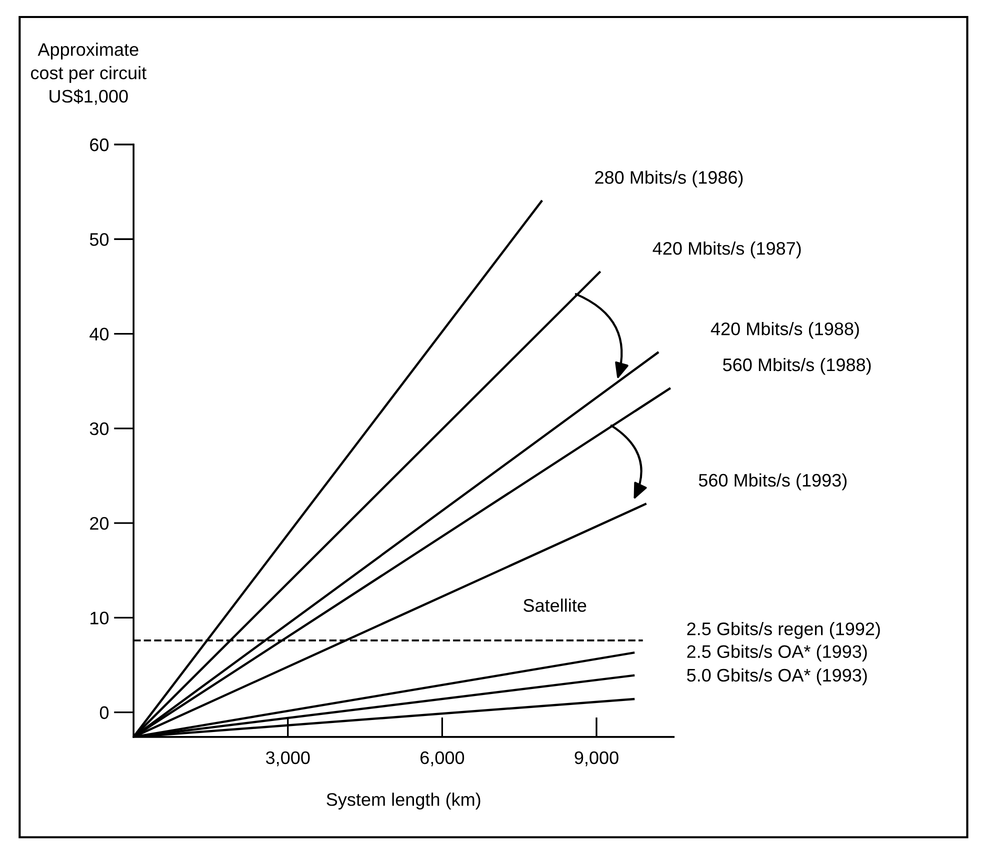 Image resolution: width=982 pixels, height=850 pixels. Describe the element at coordinates (783, 630) in the screenshot. I see `text: 2.5 Gbits/s regen (1992)` at that location.